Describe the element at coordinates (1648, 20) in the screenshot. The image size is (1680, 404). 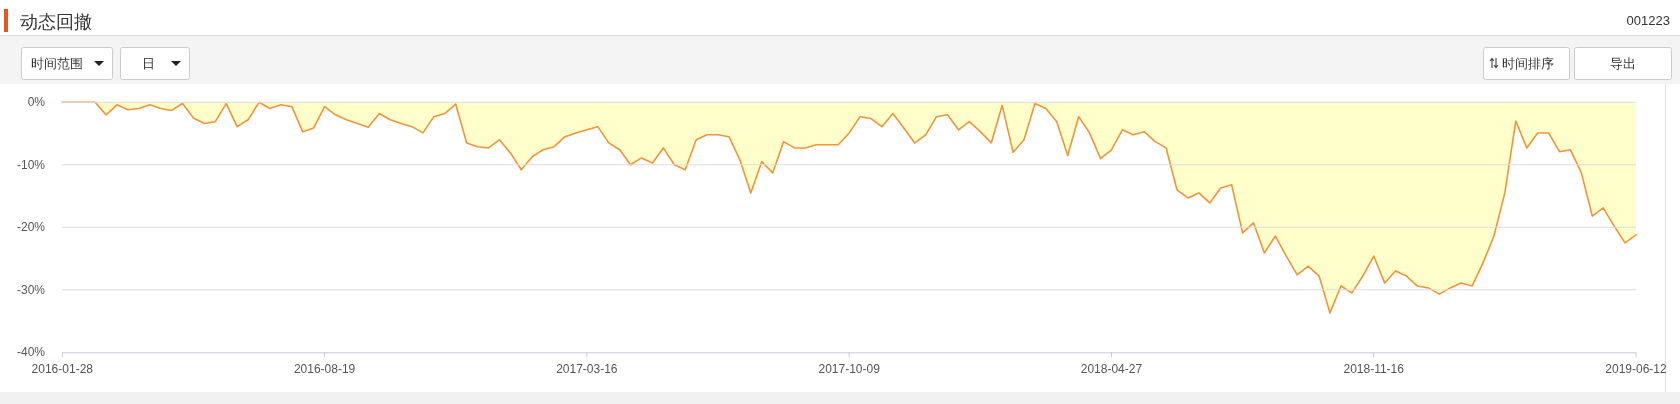
I see `subtitle: 001223` at that location.